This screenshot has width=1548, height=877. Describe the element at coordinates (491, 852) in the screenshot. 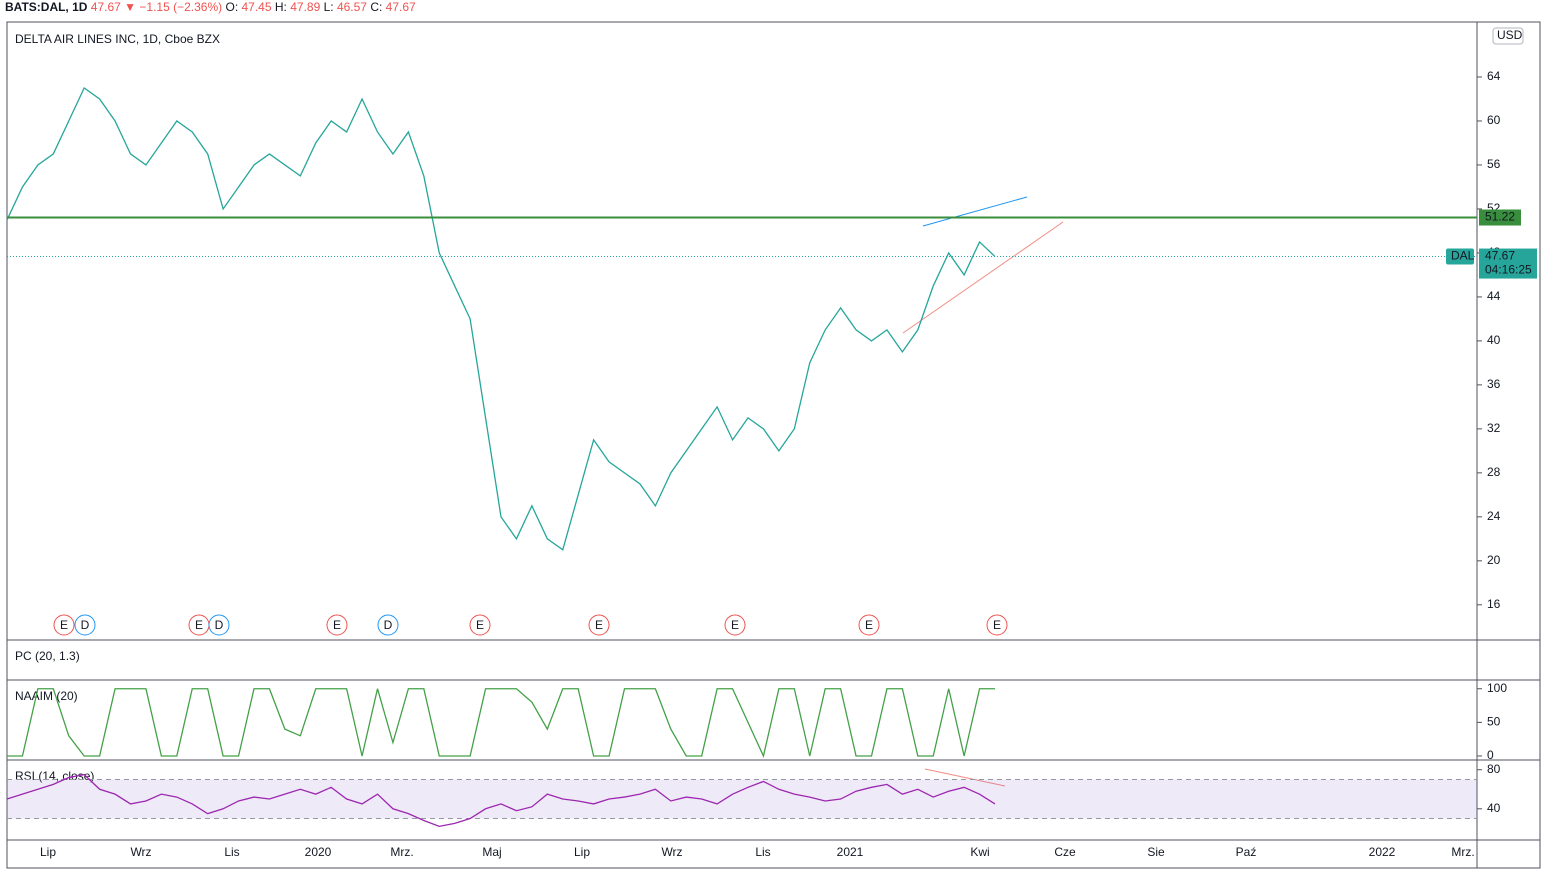

I see `x-tick-label: Maj` at that location.